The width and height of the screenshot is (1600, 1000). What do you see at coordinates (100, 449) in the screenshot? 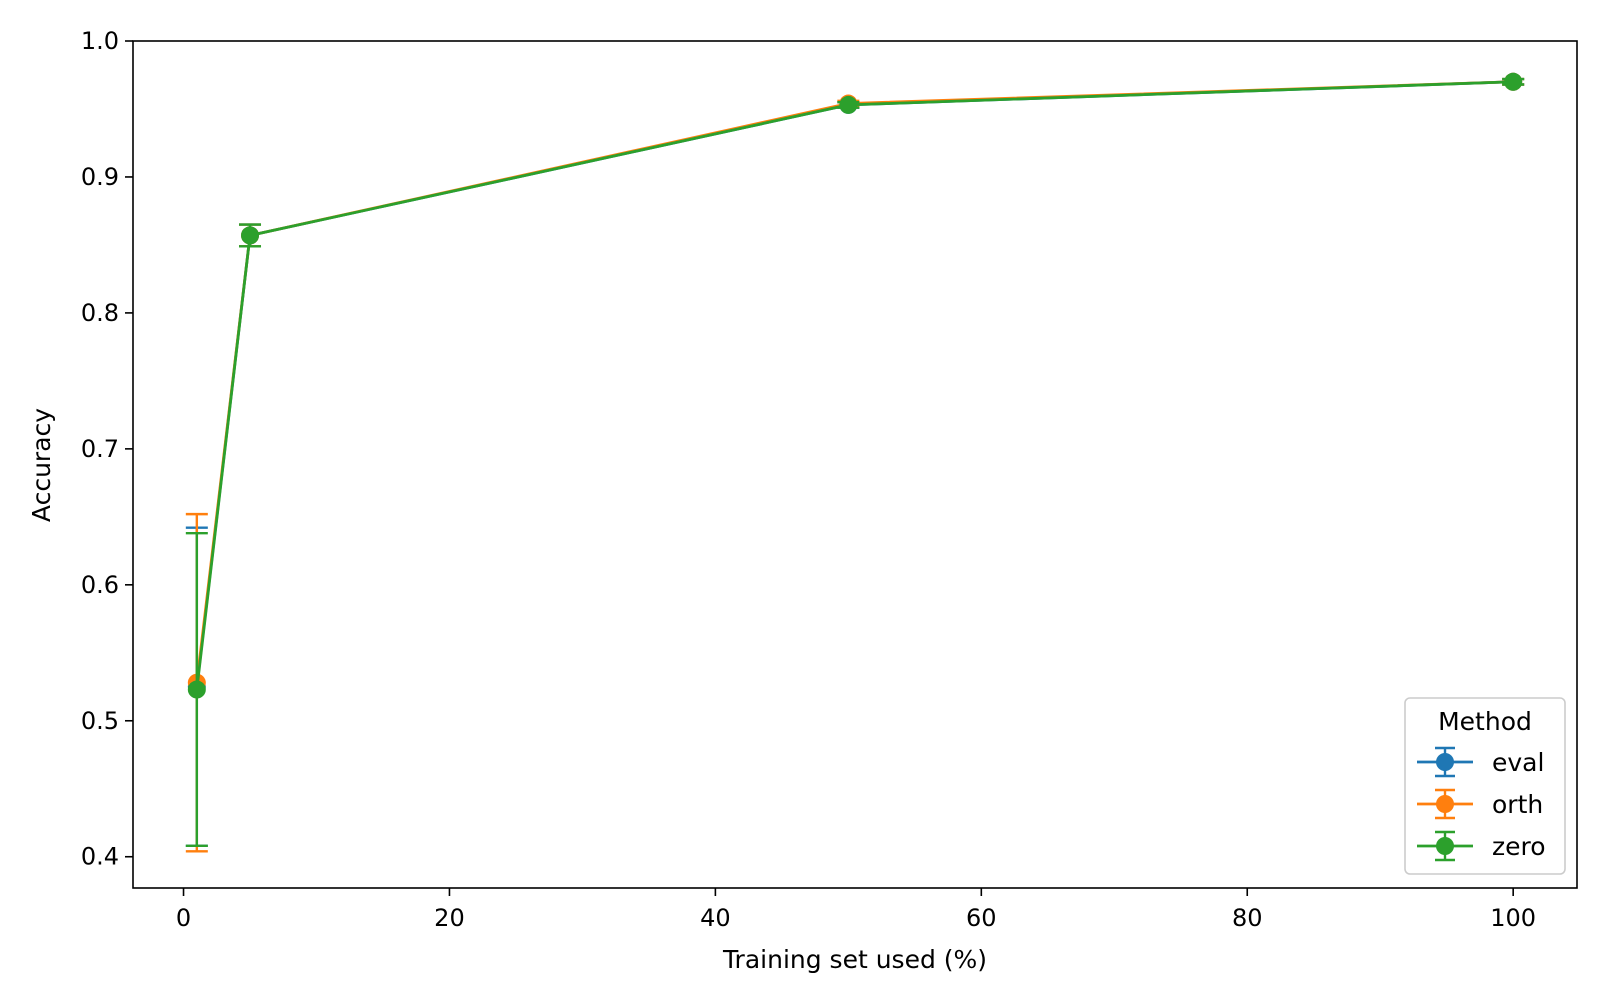
I see `y-tick-label: 0.7` at bounding box center [100, 449].